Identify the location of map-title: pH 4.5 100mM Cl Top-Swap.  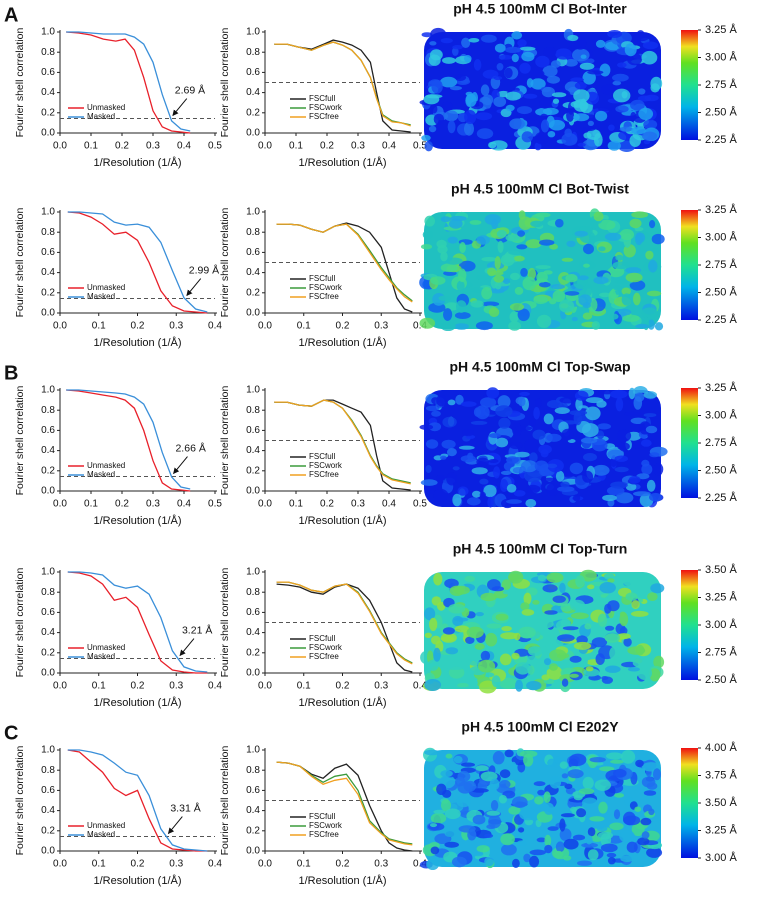
(540, 367).